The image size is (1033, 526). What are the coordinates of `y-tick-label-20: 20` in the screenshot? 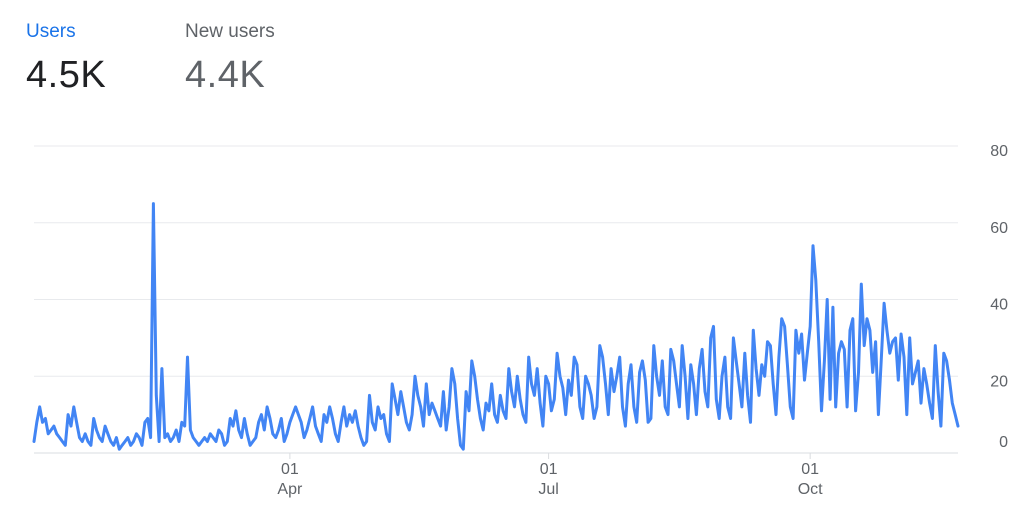 It's located at (999, 381).